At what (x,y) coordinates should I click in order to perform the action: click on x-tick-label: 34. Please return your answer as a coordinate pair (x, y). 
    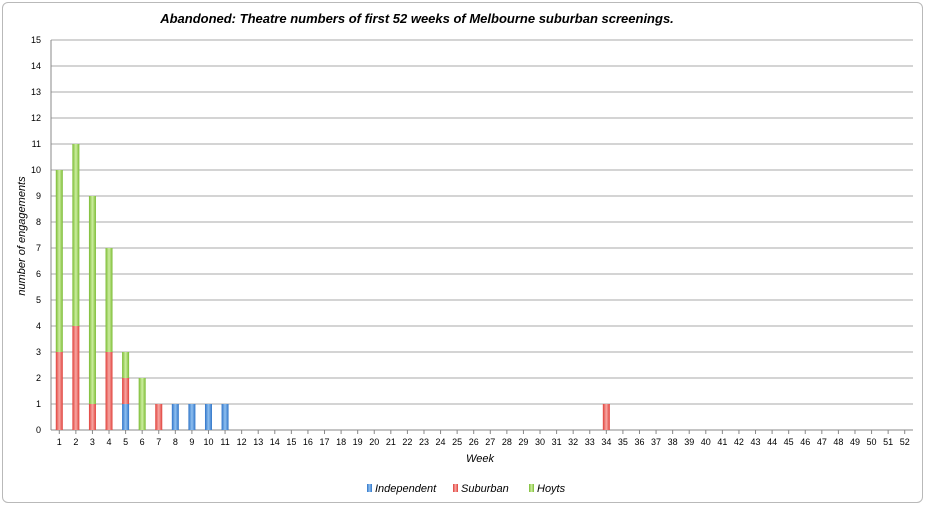
    Looking at the image, I should click on (606, 442).